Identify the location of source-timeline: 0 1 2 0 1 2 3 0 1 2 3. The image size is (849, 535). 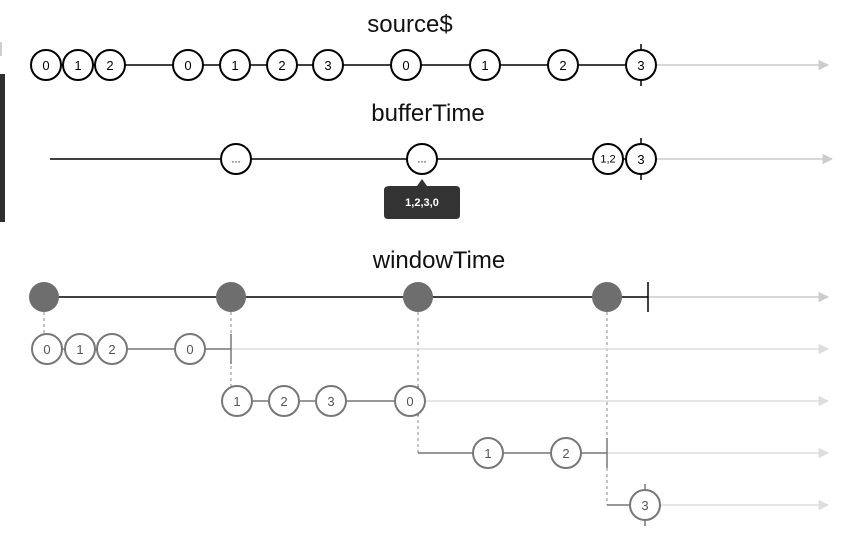
(430, 65).